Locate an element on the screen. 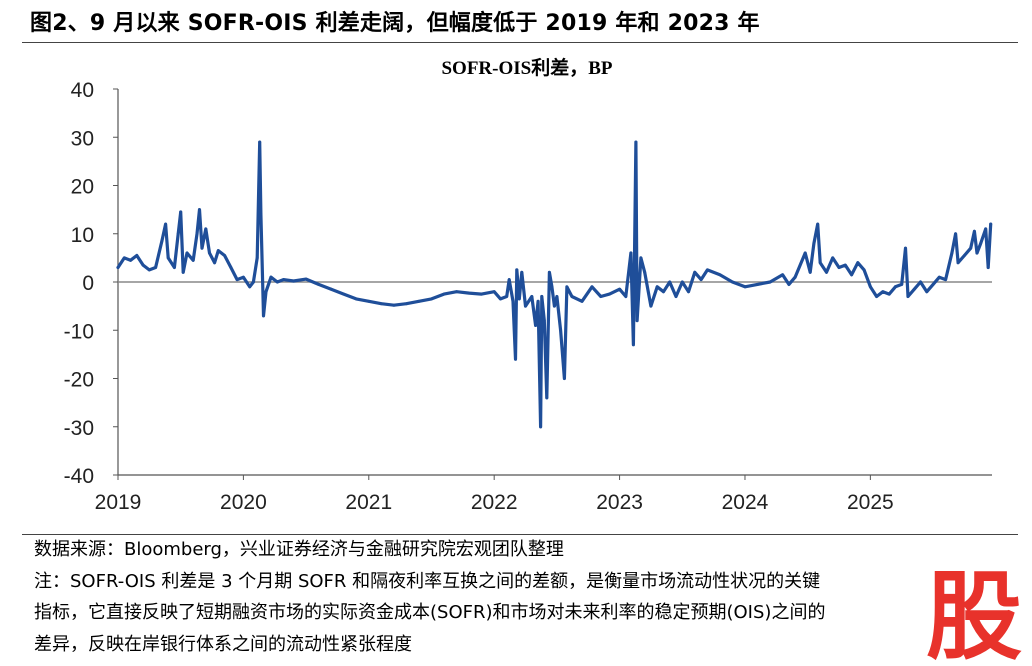 The image size is (1032, 666). footer-divider is located at coordinates (520, 534).